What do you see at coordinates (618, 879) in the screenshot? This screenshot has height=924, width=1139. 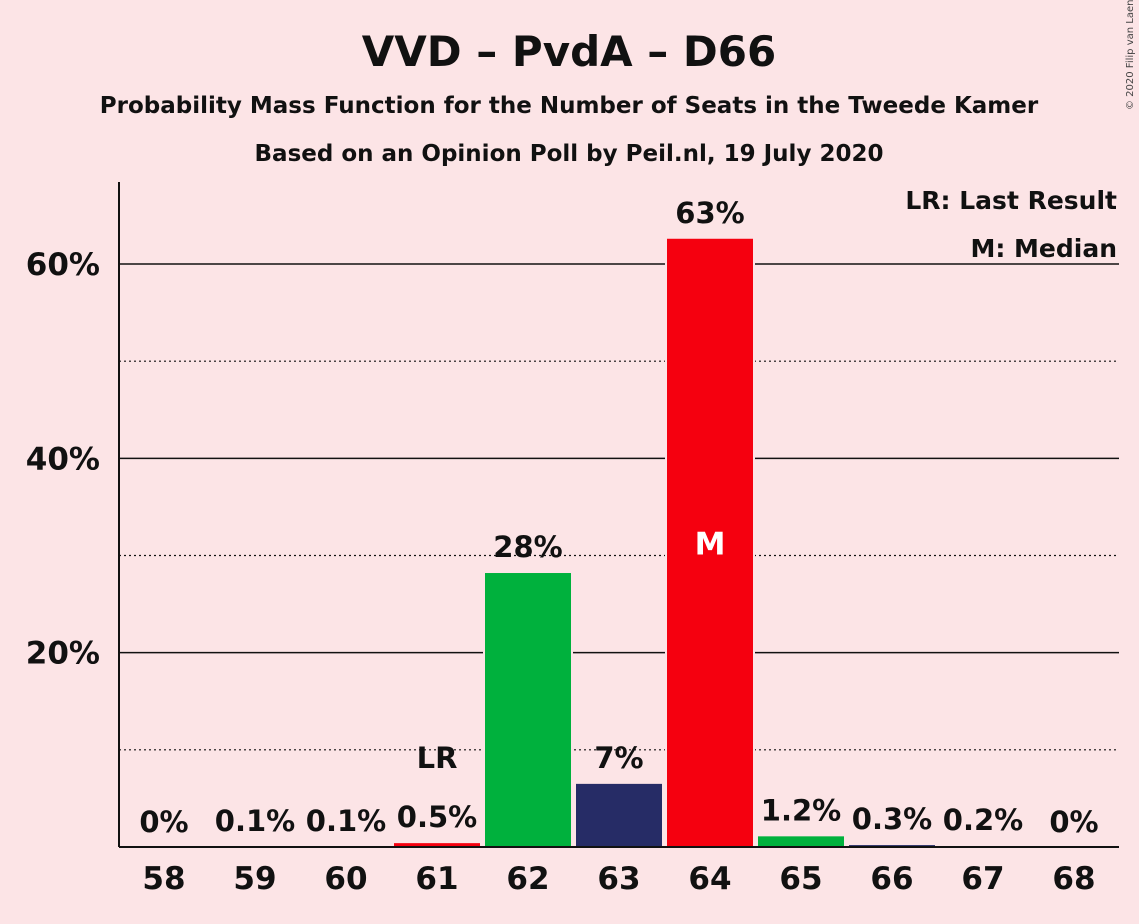 I see `x-tick-label: 63` at bounding box center [618, 879].